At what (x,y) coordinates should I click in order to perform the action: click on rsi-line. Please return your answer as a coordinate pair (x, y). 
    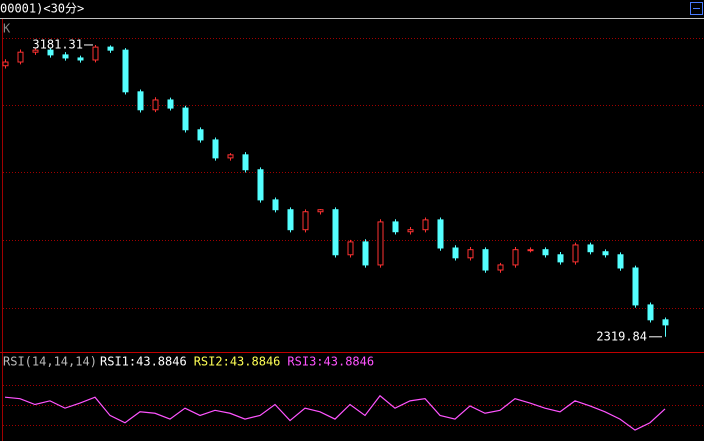
    Looking at the image, I should click on (335, 412).